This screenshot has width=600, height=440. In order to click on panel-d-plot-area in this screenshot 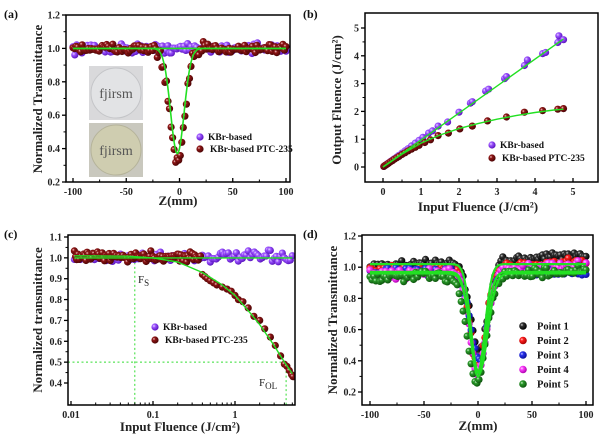, I will do `click(478, 318)`.